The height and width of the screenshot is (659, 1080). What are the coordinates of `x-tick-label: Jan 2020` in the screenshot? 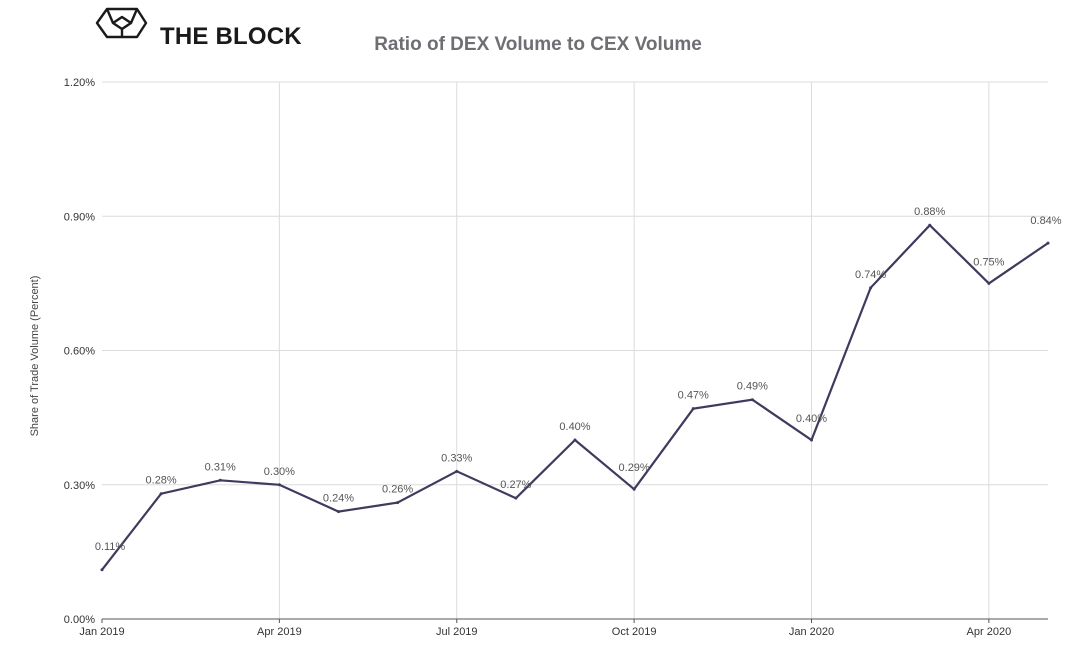 It's located at (811, 632).